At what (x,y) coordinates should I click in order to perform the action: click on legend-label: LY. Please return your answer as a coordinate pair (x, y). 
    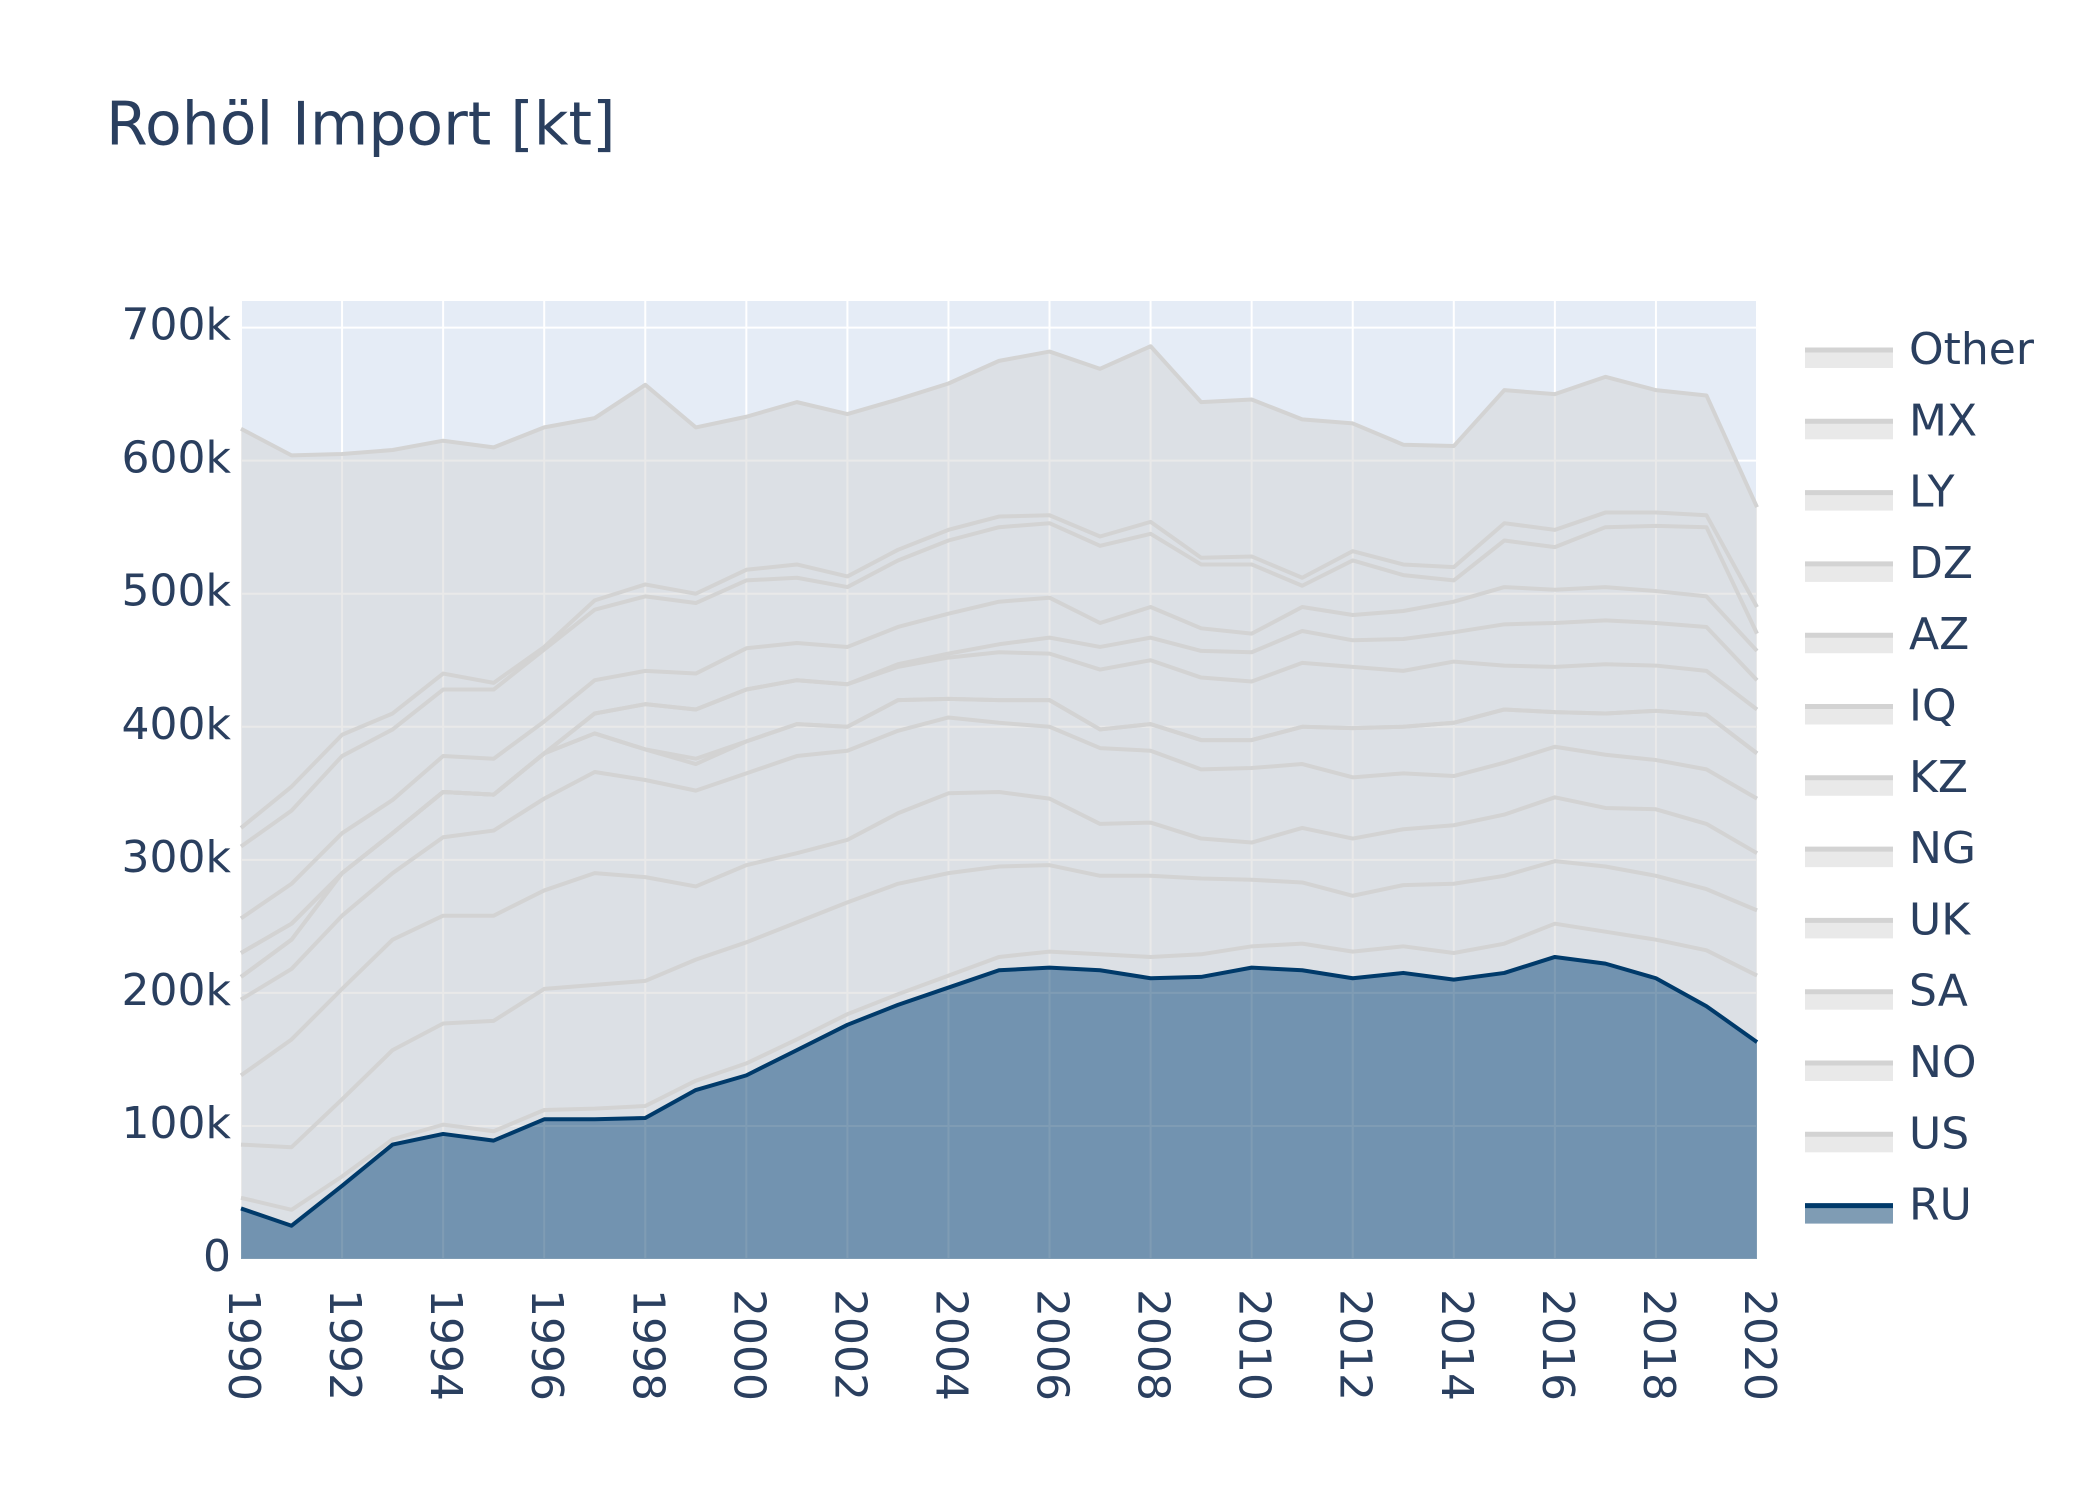
    Looking at the image, I should click on (1932, 492).